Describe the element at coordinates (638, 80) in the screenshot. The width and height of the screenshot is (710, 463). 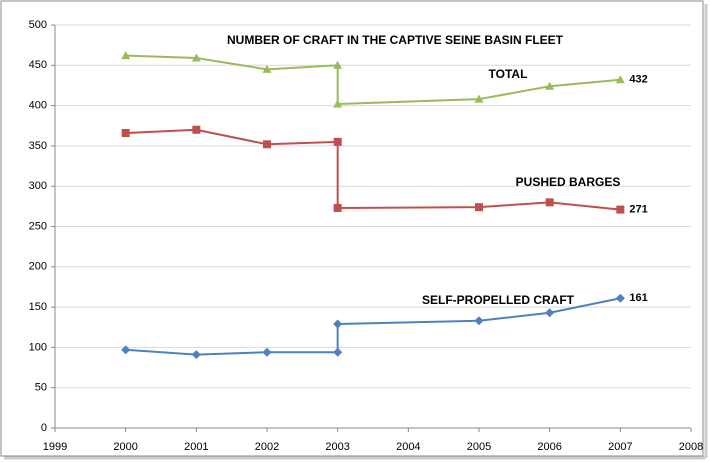
I see `data-label: 432` at that location.